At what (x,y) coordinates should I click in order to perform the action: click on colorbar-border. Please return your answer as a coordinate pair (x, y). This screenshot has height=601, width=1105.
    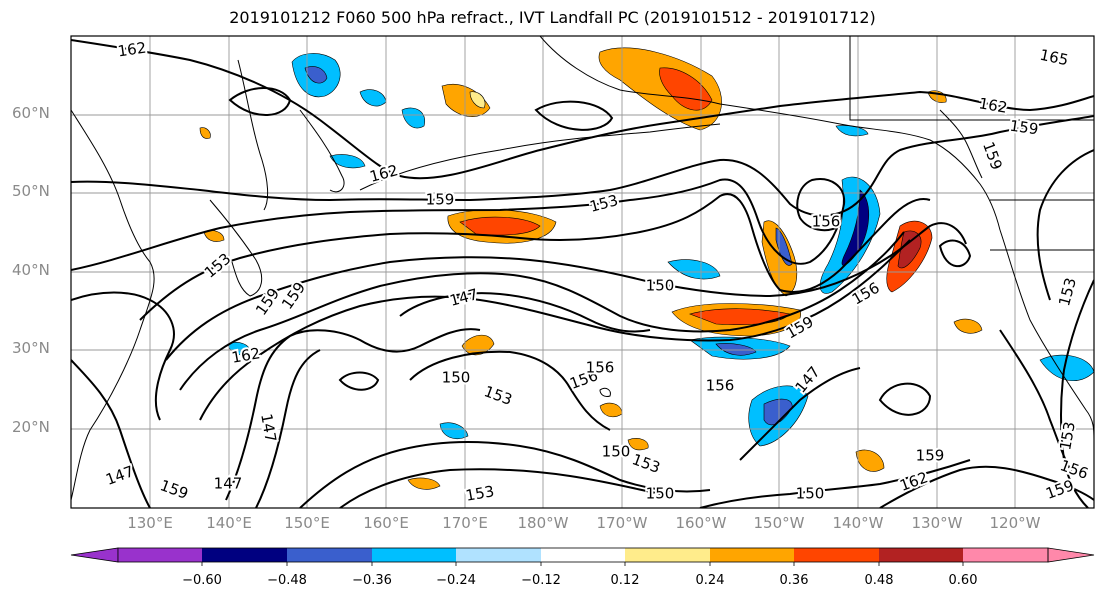
    Looking at the image, I should click on (583, 555).